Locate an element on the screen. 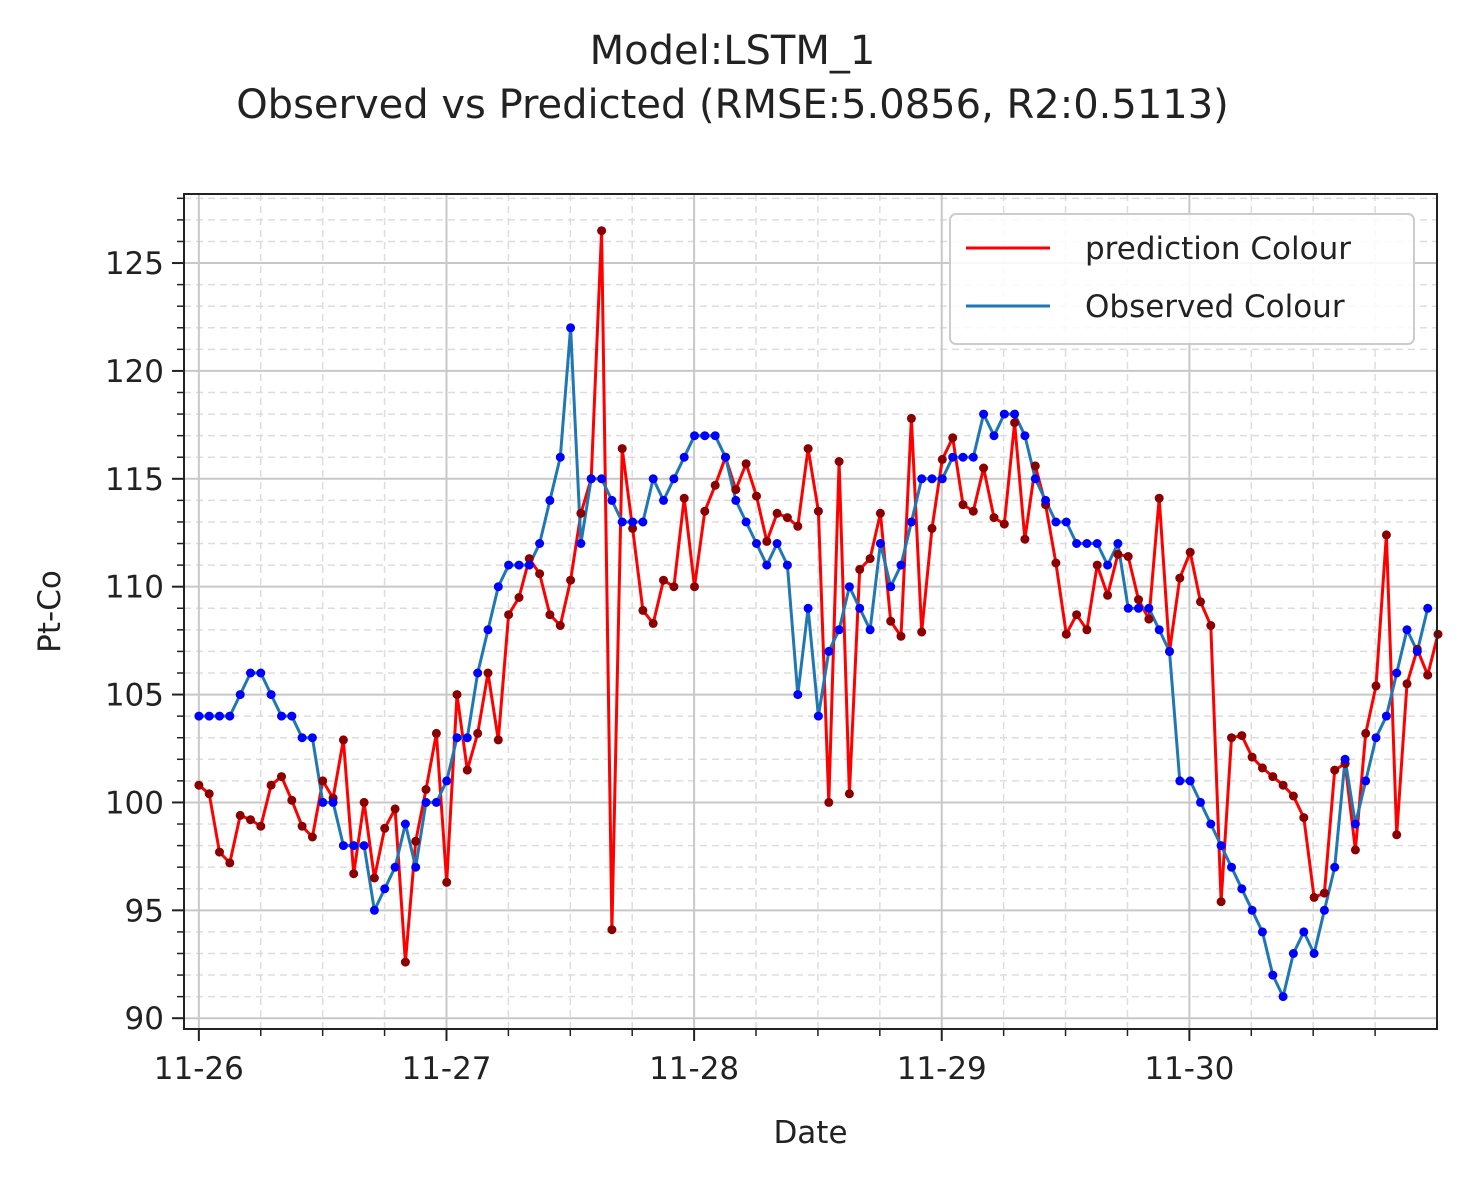 This screenshot has height=1183, width=1465. x-tick-label: 11-29 is located at coordinates (942, 1069).